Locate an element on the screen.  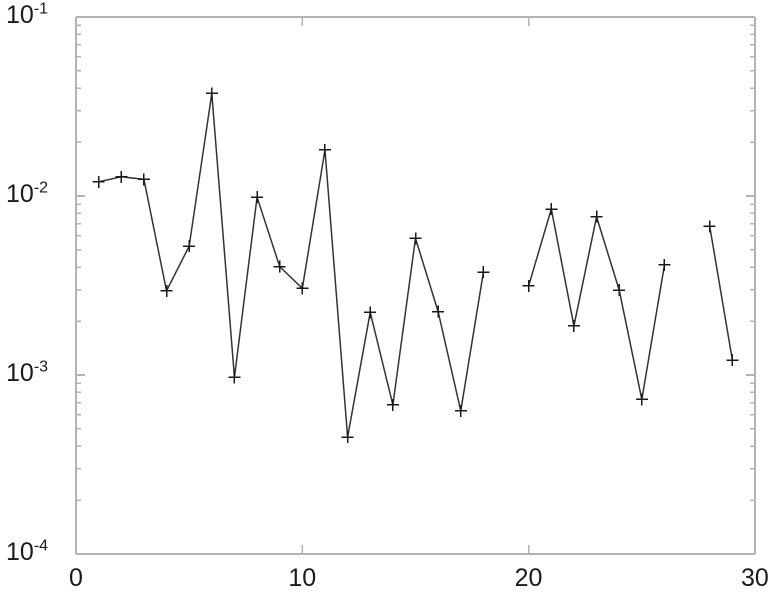
y-tick-label-3: 10⁻⁴ is located at coordinates (27, 552).